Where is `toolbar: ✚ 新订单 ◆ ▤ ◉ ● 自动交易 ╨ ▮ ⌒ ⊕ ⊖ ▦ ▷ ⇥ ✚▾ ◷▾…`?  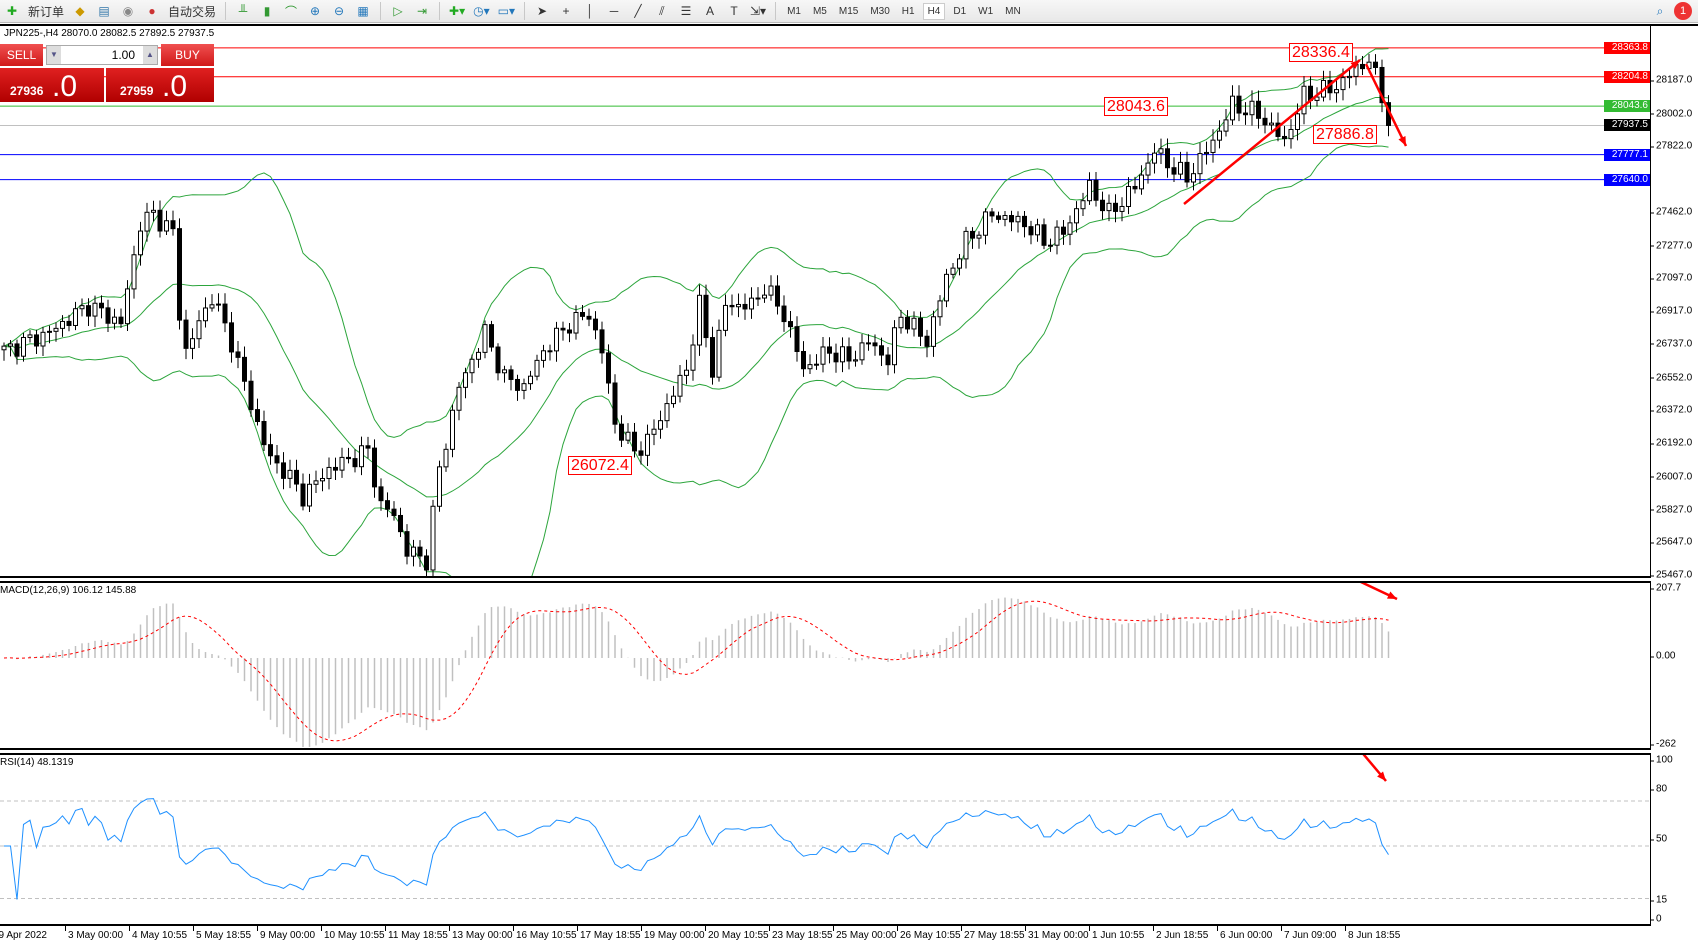
toolbar: ✚ 新订单 ◆ ▤ ◉ ● 自动交易 ╨ ▮ ⌒ ⊕ ⊖ ▦ ▷ ⇥ ✚▾ ◷▾… is located at coordinates (849, 11).